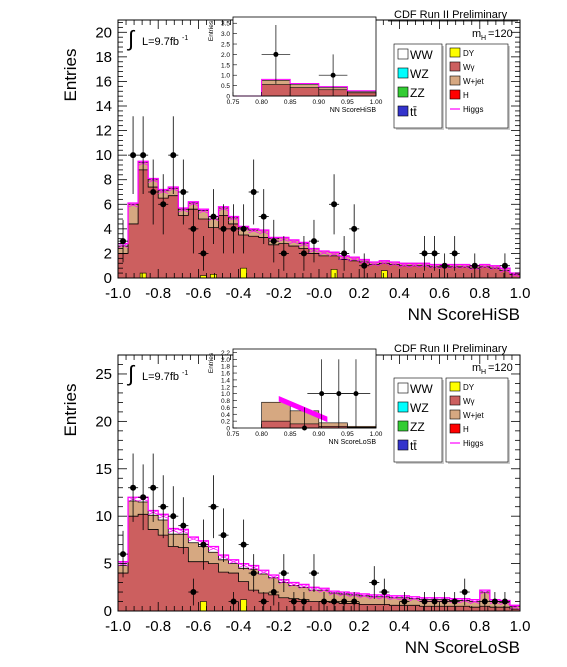 Image resolution: width=567 pixels, height=667 pixels. What do you see at coordinates (473, 443) in the screenshot?
I see `legend-label: Higgs` at bounding box center [473, 443].